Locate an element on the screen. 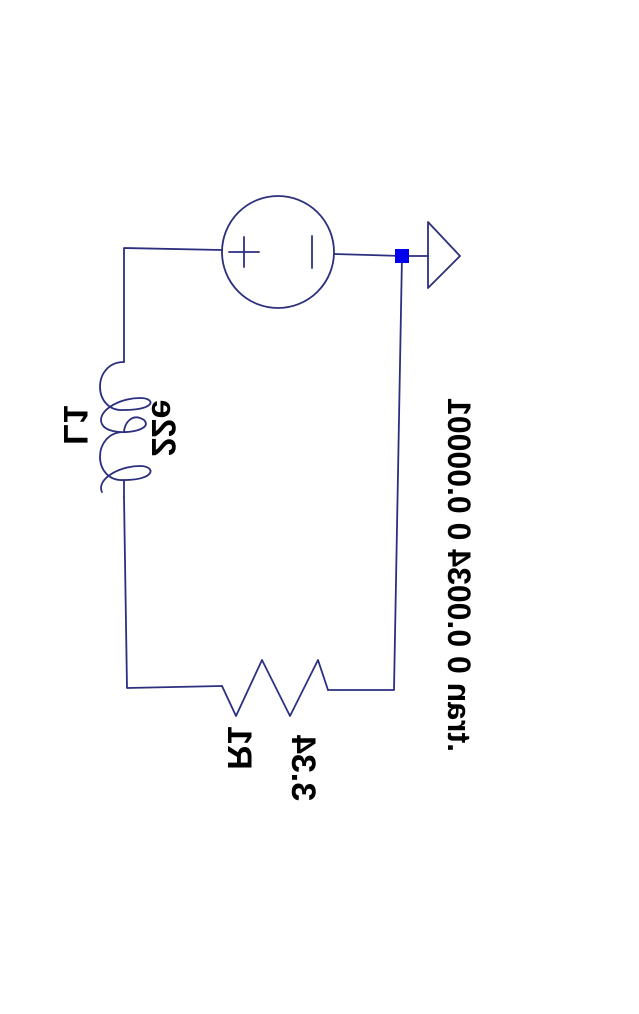 This screenshot has height=1014, width=639. wire-top-left is located at coordinates (173, 305).